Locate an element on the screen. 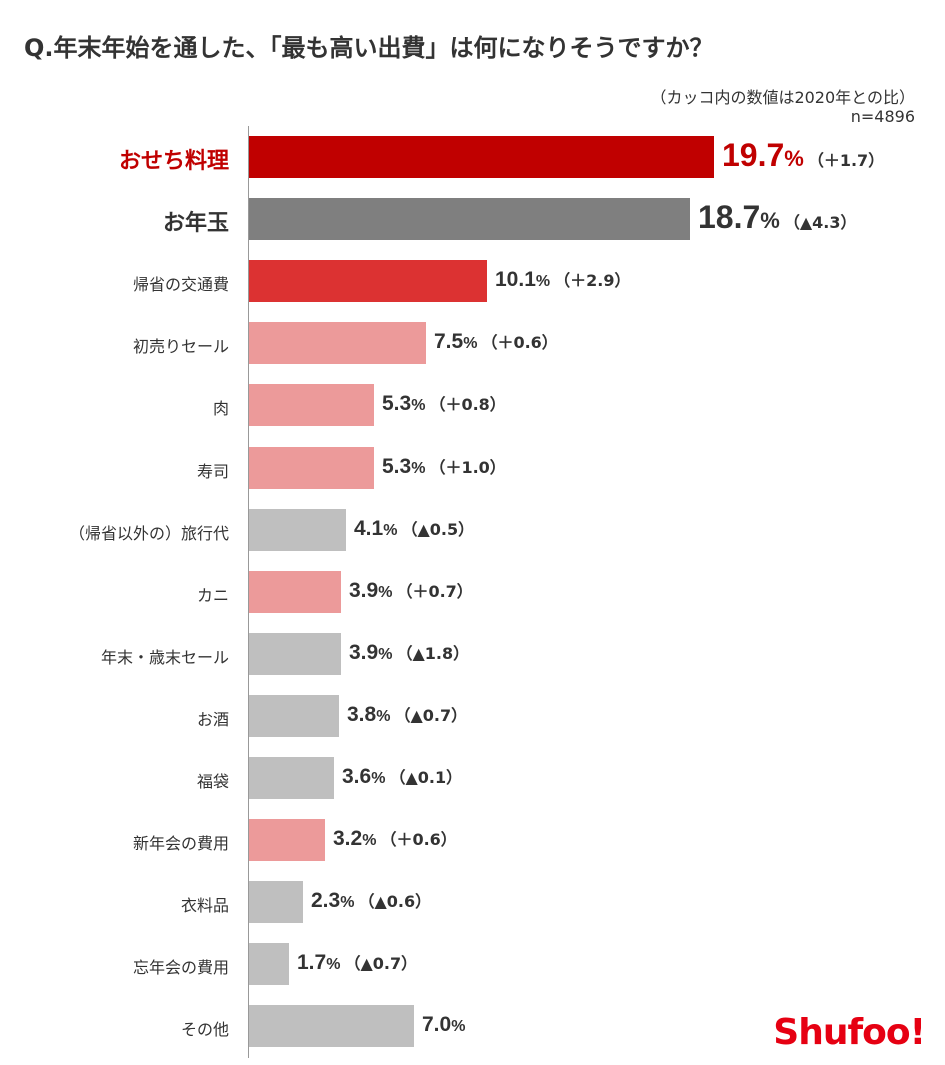  change-label: （＋2.9） is located at coordinates (592, 281).